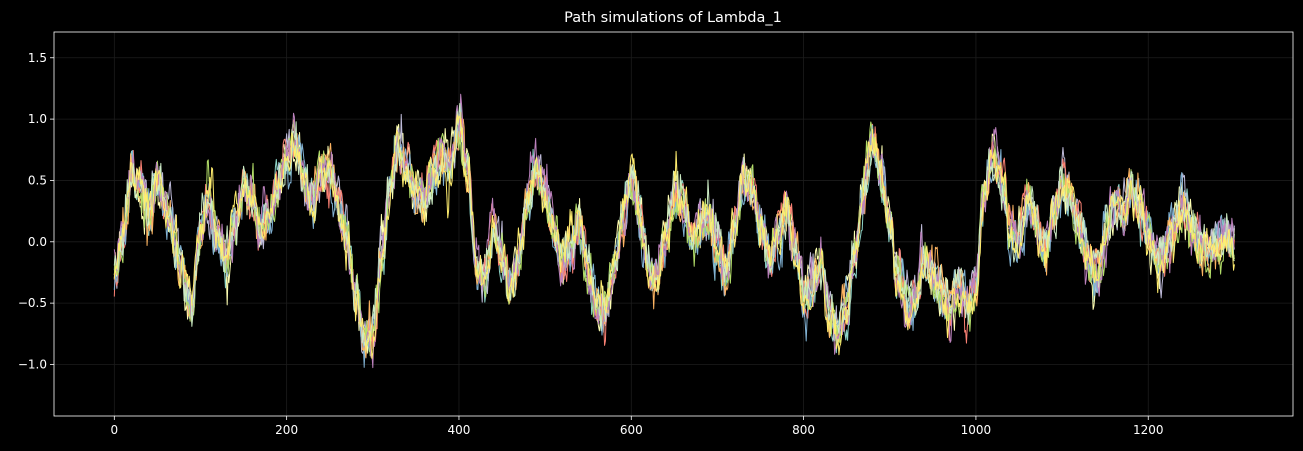 This screenshot has width=1303, height=451. What do you see at coordinates (976, 430) in the screenshot?
I see `x-tick-label: 1000` at bounding box center [976, 430].